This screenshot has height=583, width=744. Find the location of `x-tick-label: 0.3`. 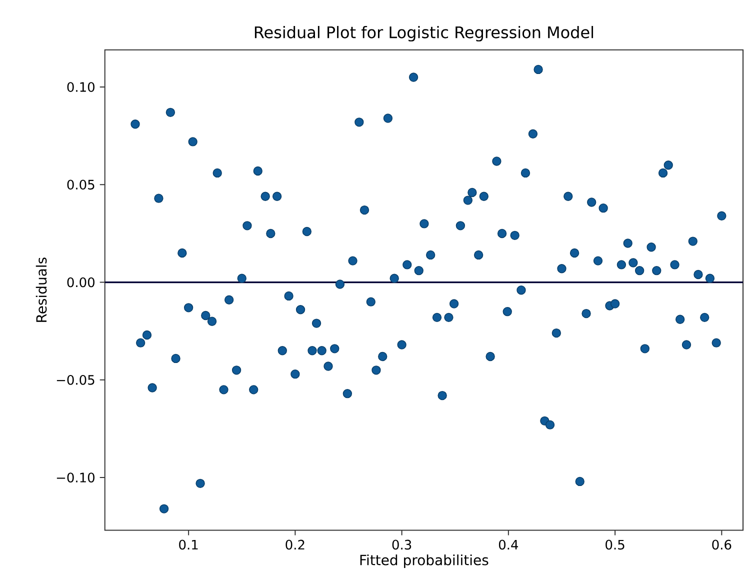

x-tick-label: 0.3 is located at coordinates (402, 545).